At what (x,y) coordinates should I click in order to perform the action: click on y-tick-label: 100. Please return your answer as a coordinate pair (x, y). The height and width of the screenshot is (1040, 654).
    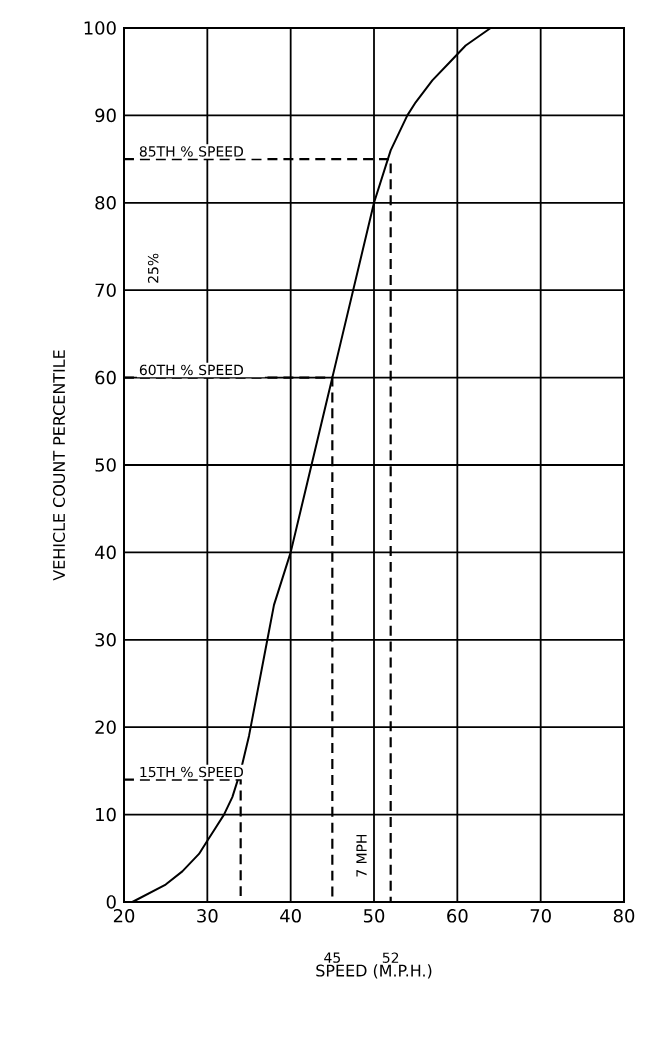
    Looking at the image, I should click on (100, 28).